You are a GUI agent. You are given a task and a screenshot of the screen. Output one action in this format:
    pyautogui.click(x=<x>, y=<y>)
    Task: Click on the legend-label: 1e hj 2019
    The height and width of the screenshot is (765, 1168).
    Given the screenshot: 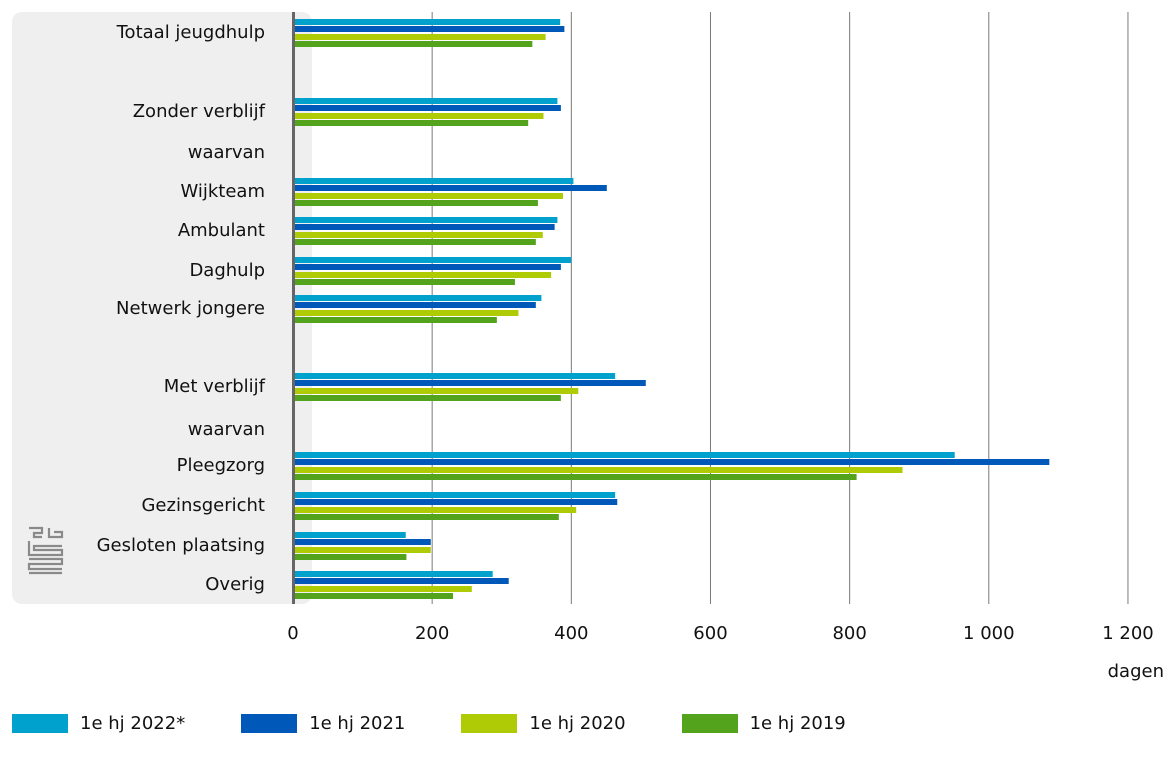 What is the action you would take?
    pyautogui.click(x=797, y=723)
    